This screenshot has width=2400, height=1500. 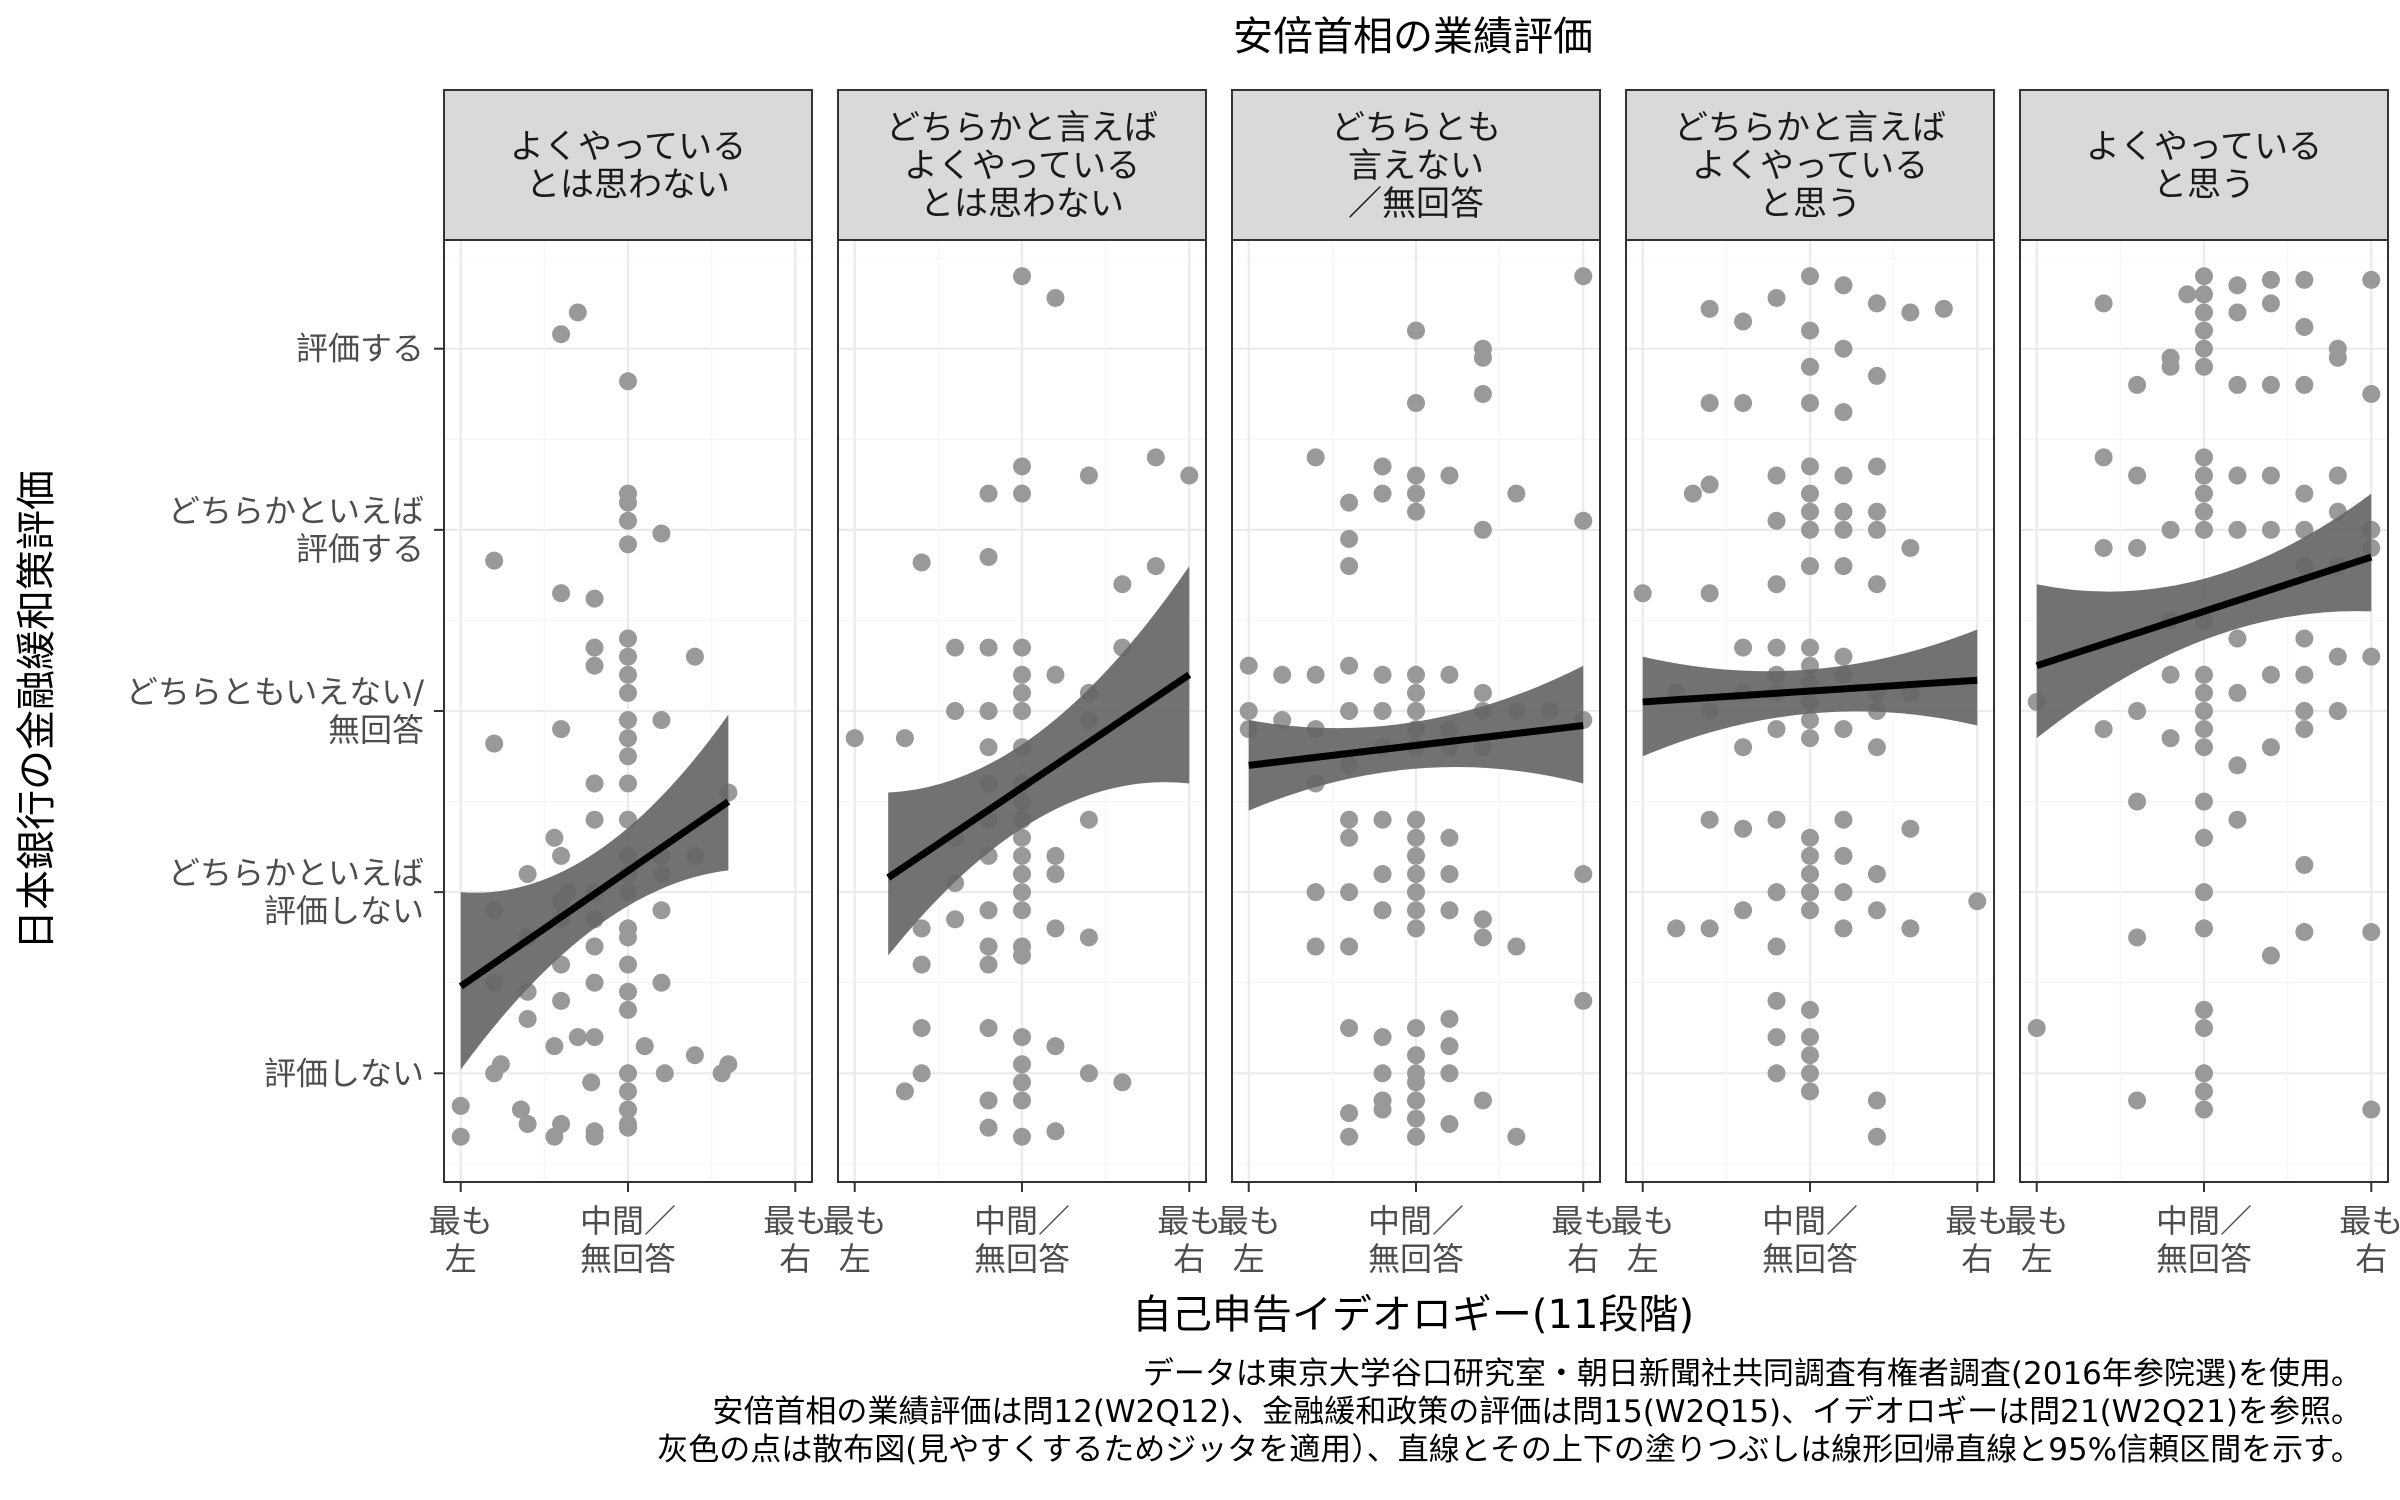 I want to click on strip-label-line: どちらかと言えば, so click(x=1810, y=128).